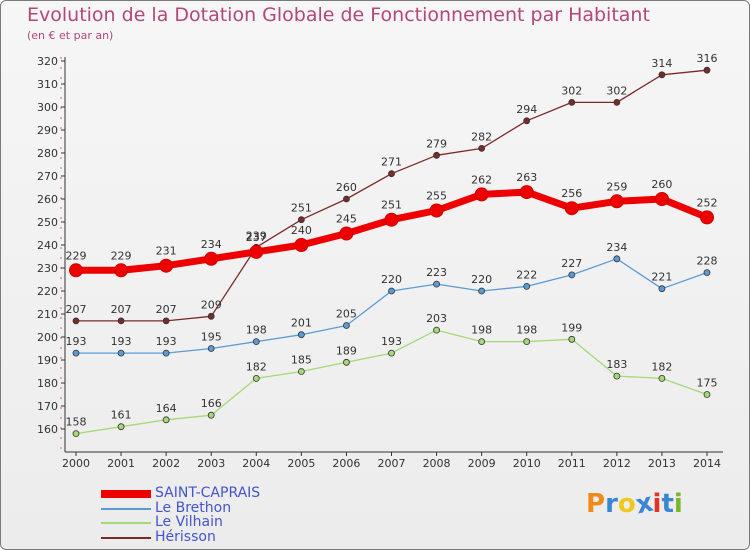  I want to click on data-label: 199, so click(571, 327).